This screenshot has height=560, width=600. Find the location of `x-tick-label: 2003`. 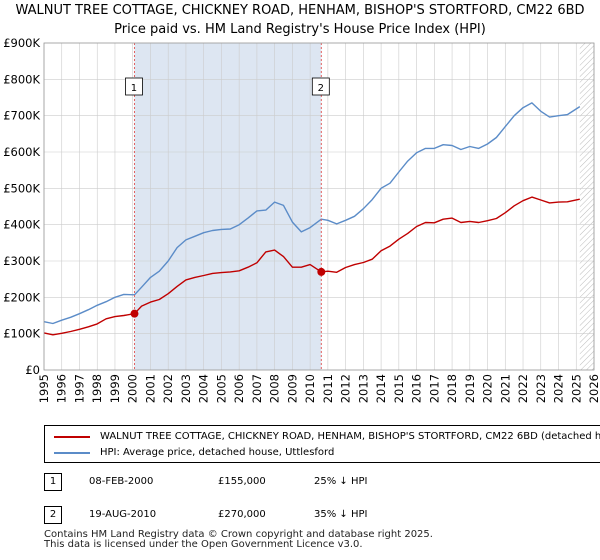

x-tick-label: 2003 is located at coordinates (186, 388).